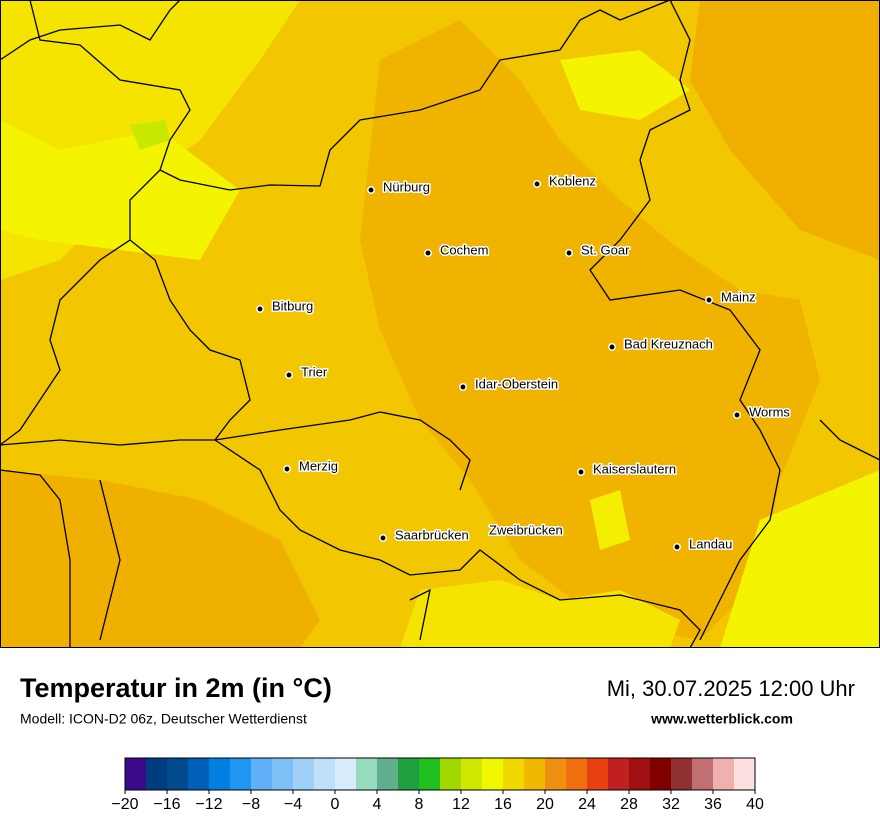  Describe the element at coordinates (671, 804) in the screenshot. I see `colorbar-tick-label: 32` at that location.